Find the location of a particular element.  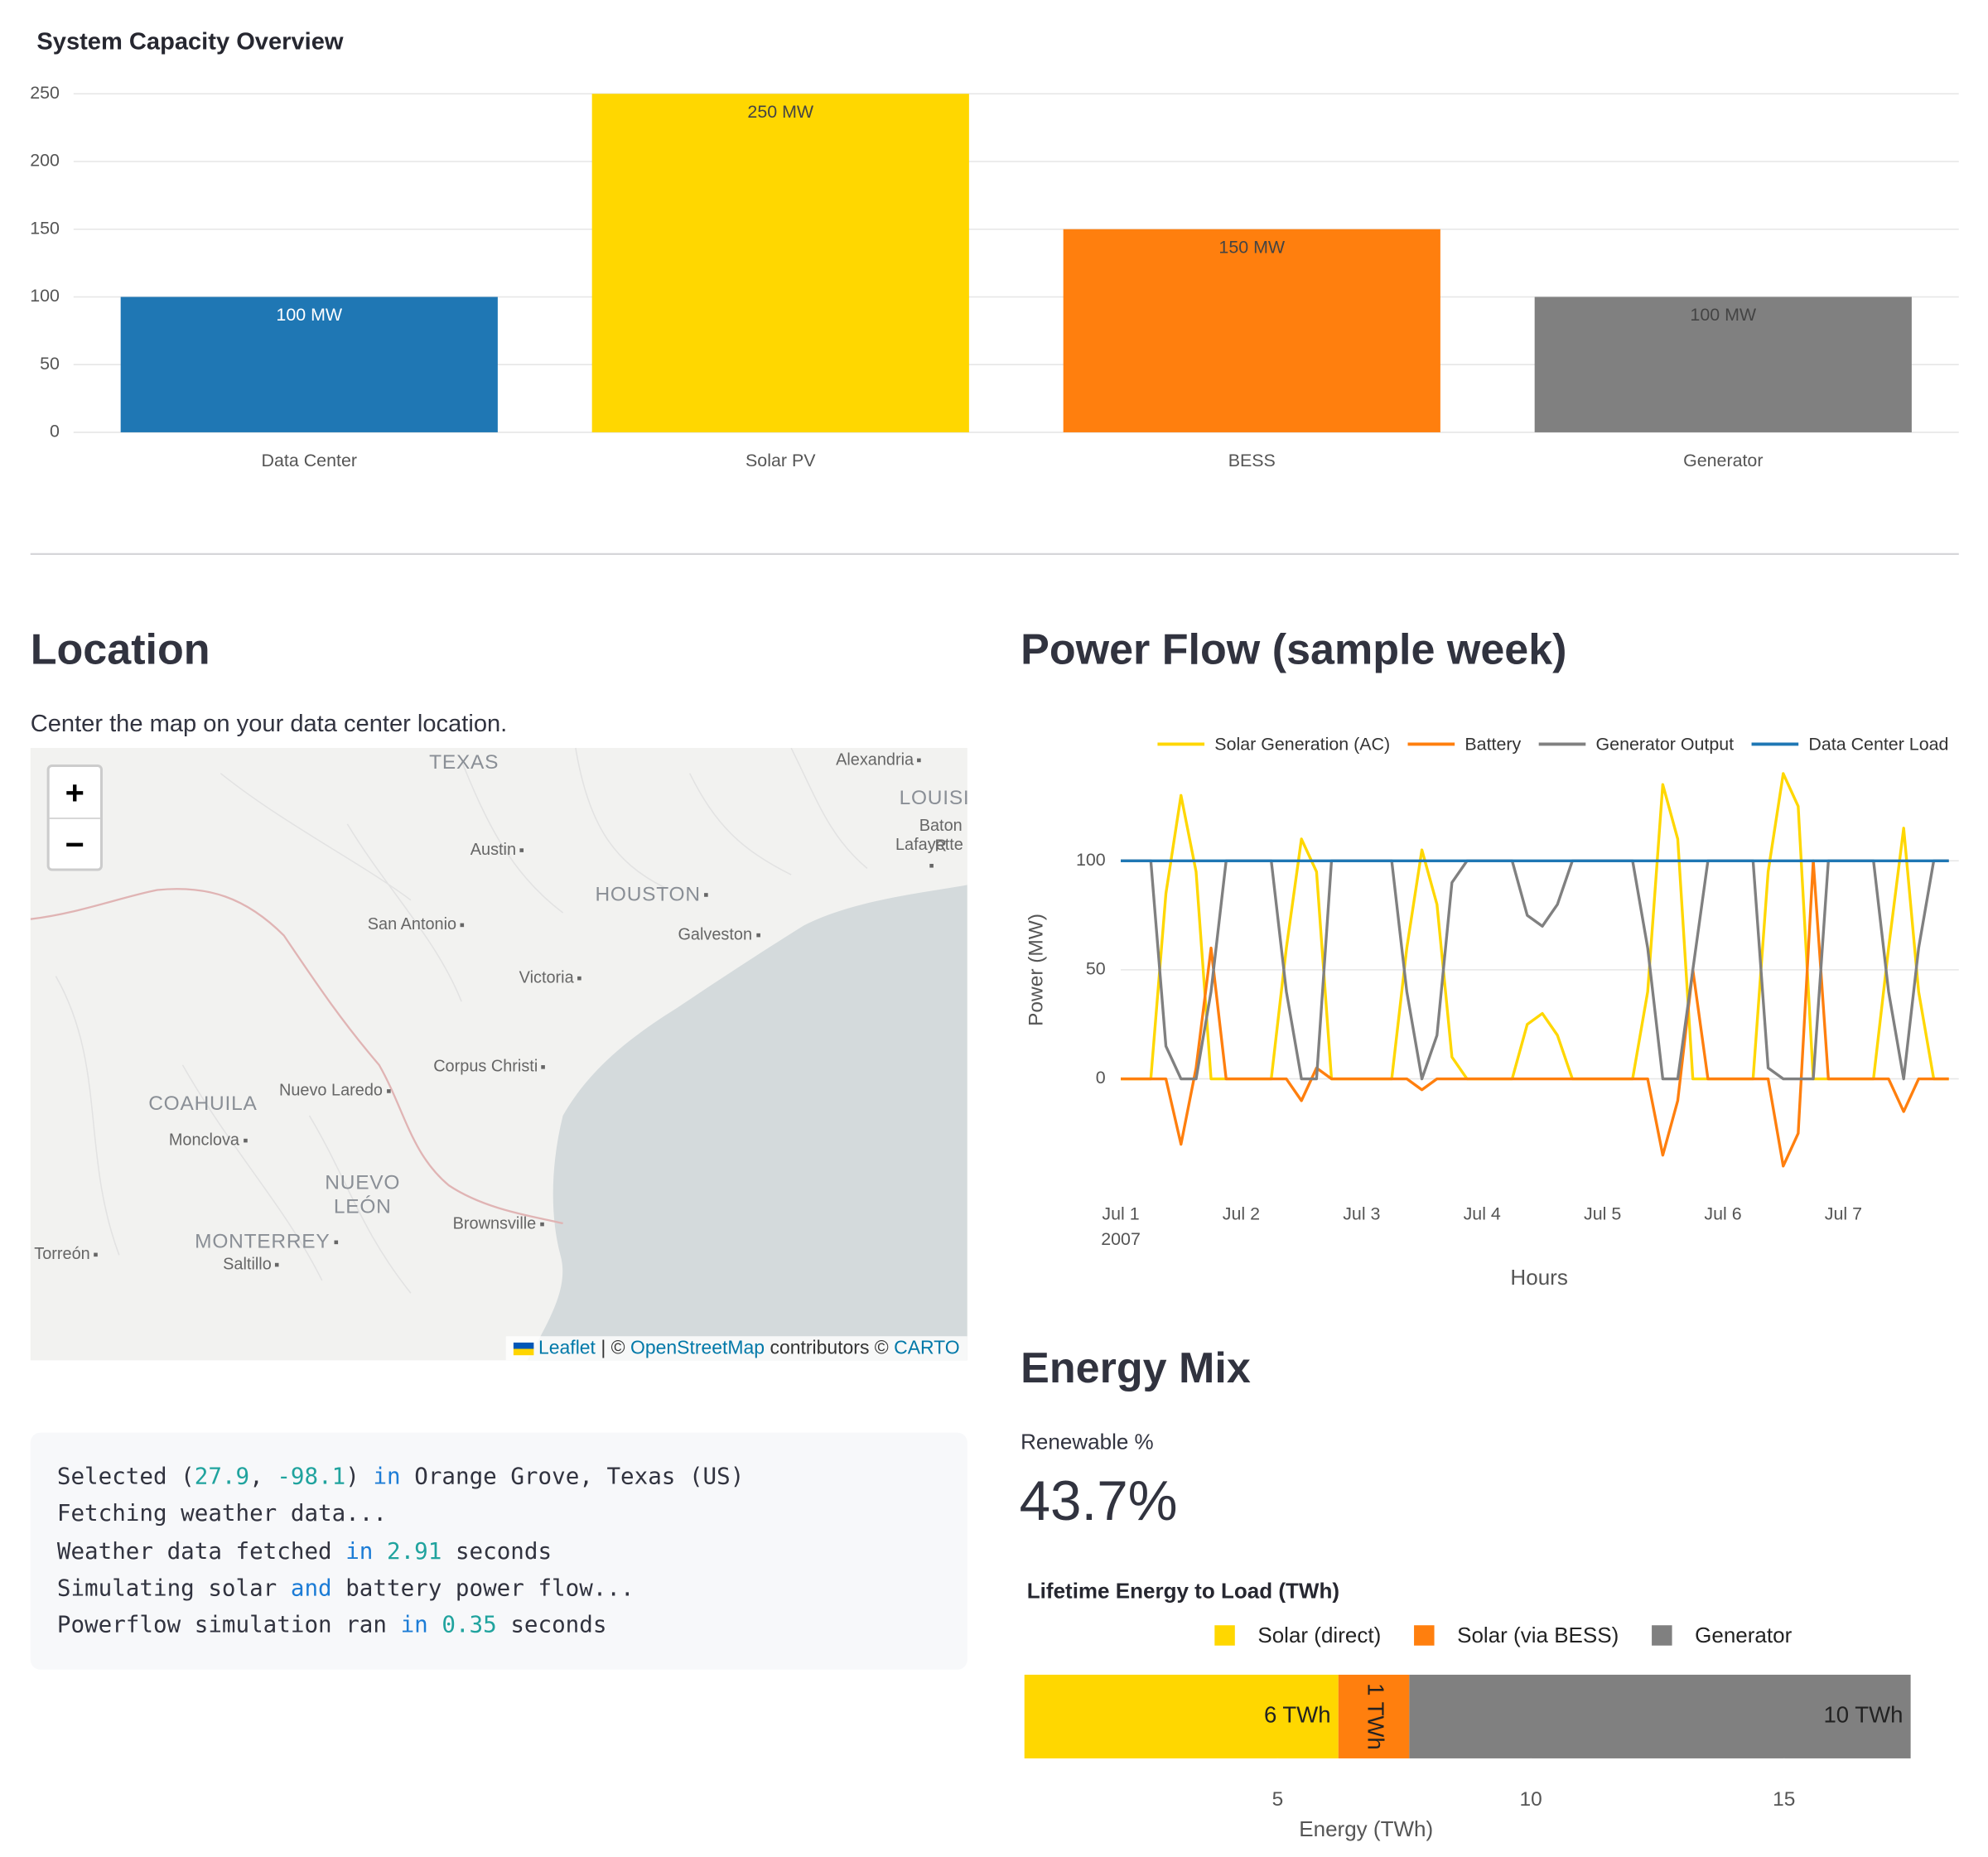

map-label: Monclova is located at coordinates (208, 1140).